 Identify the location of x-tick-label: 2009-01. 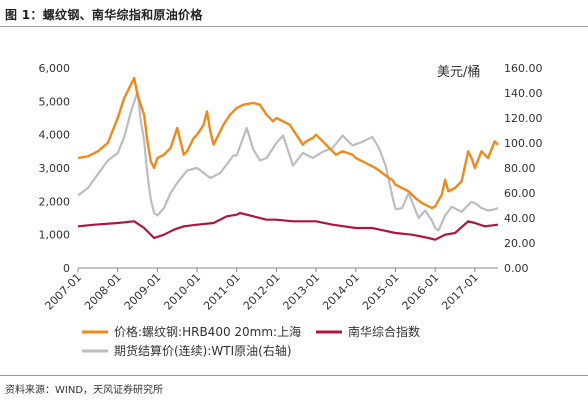
(143, 292).